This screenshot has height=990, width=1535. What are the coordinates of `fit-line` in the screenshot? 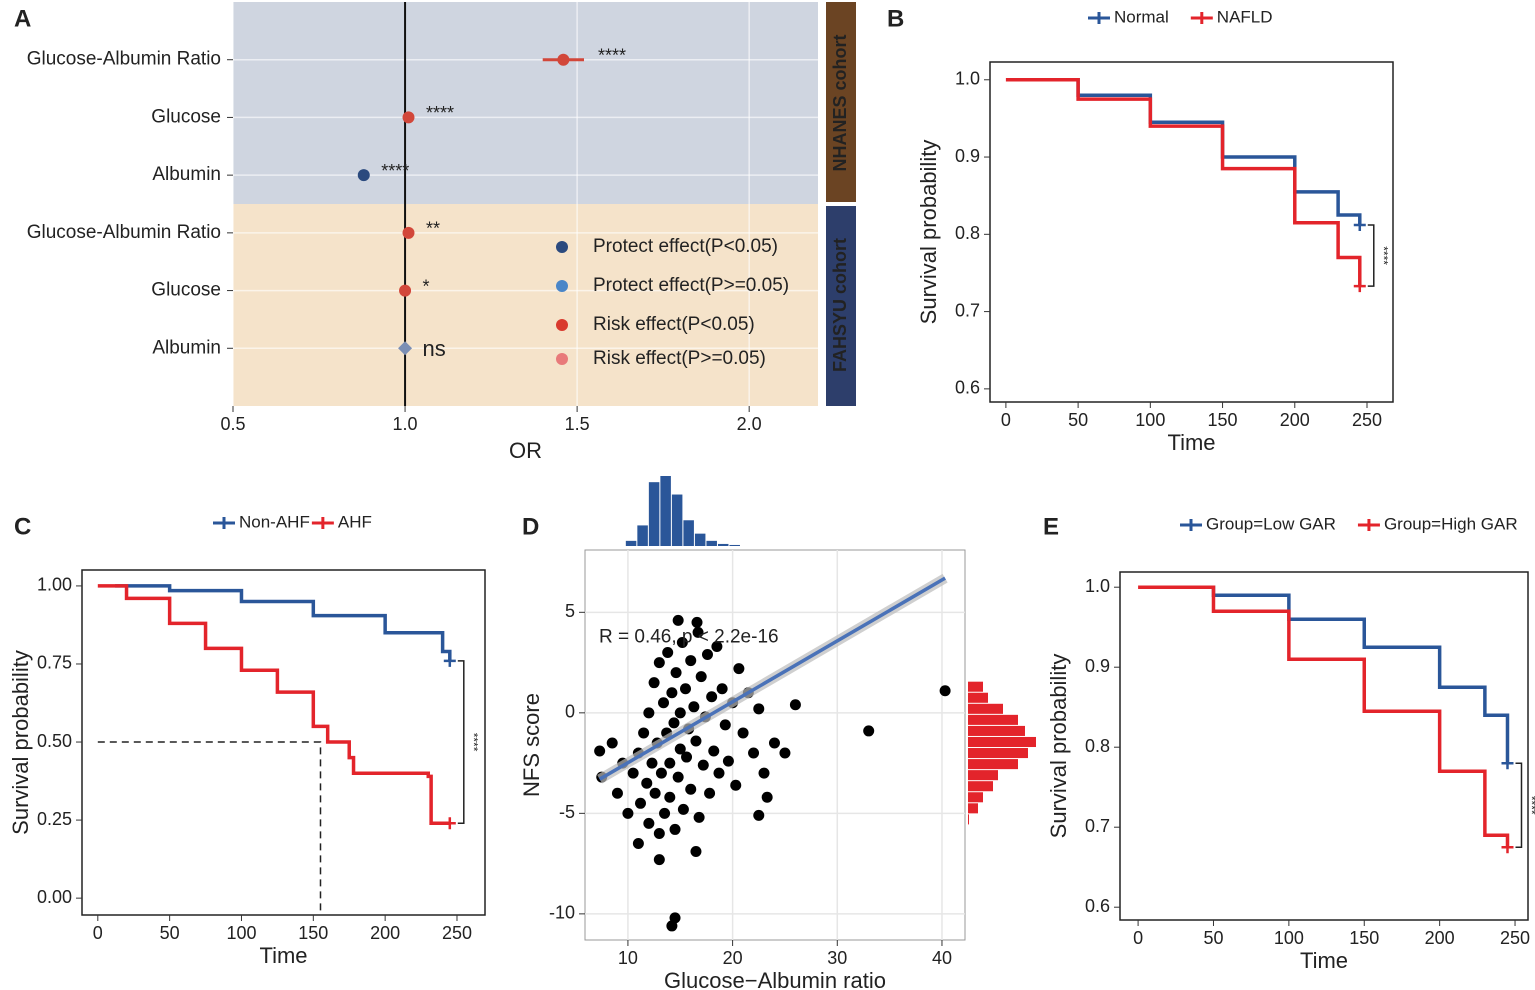 It's located at (772, 678).